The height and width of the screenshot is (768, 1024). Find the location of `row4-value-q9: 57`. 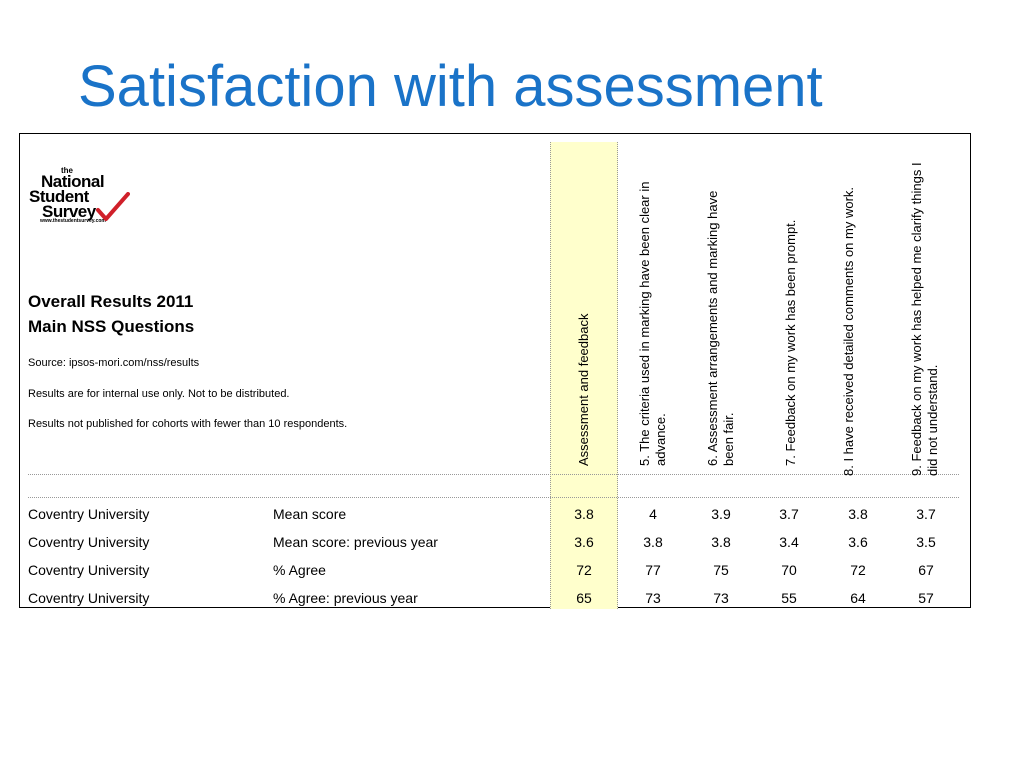

row4-value-q9: 57 is located at coordinates (926, 598).